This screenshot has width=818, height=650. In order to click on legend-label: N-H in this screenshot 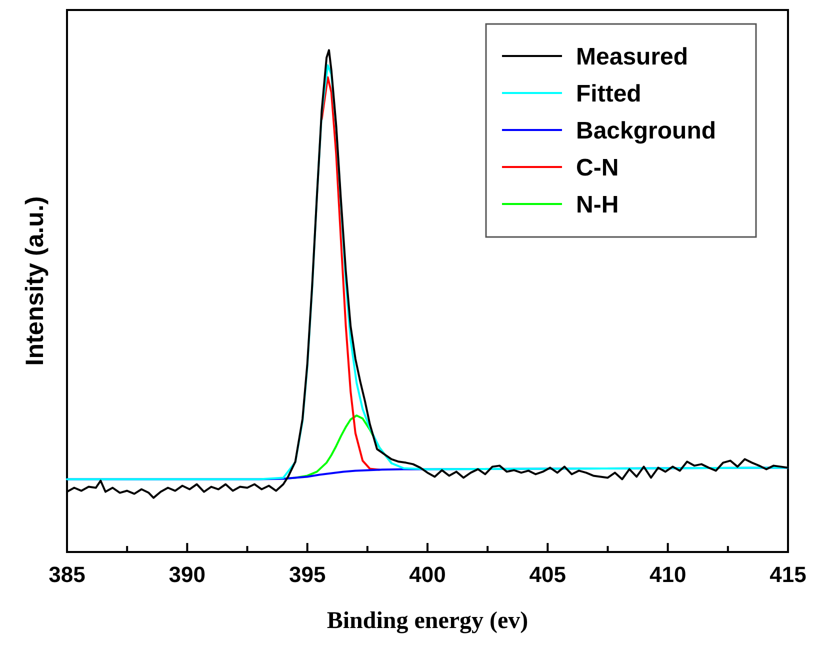, I will do `click(597, 204)`.